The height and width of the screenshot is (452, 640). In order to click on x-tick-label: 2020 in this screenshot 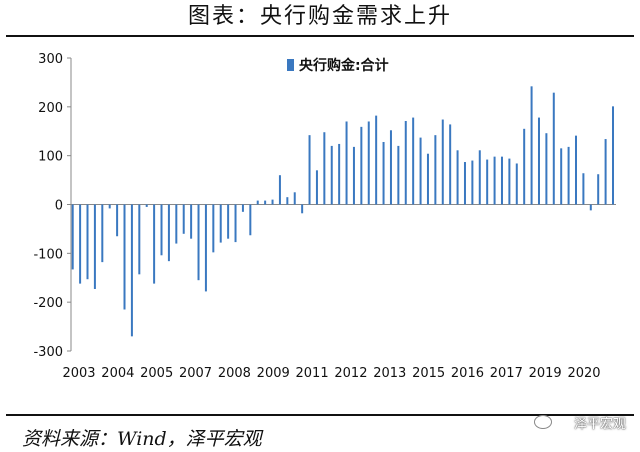, I will do `click(583, 373)`.